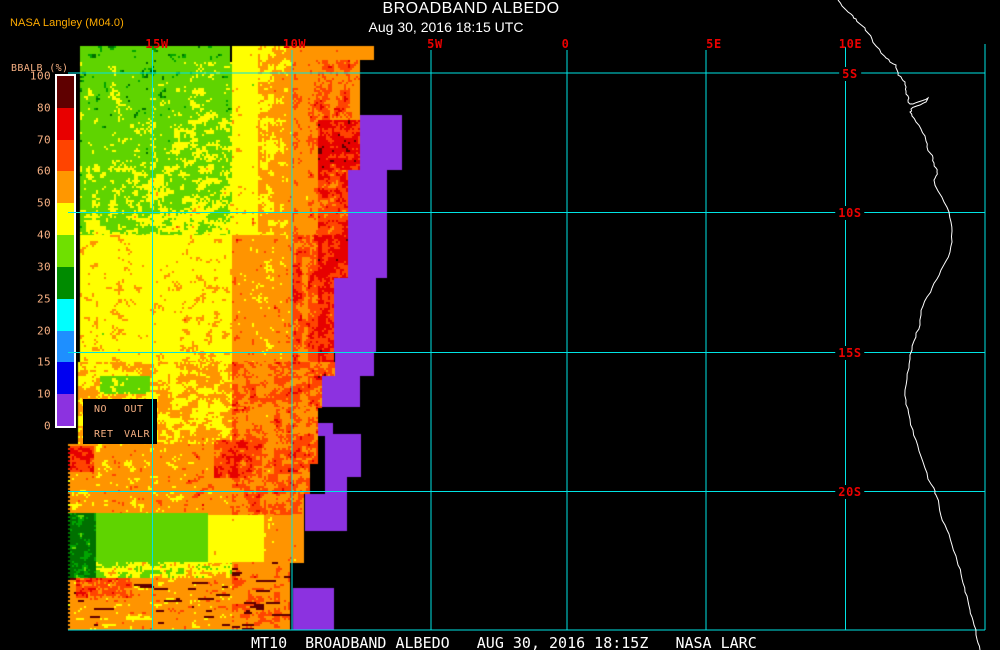  I want to click on colorbar-tick-label: 20, so click(43, 331).